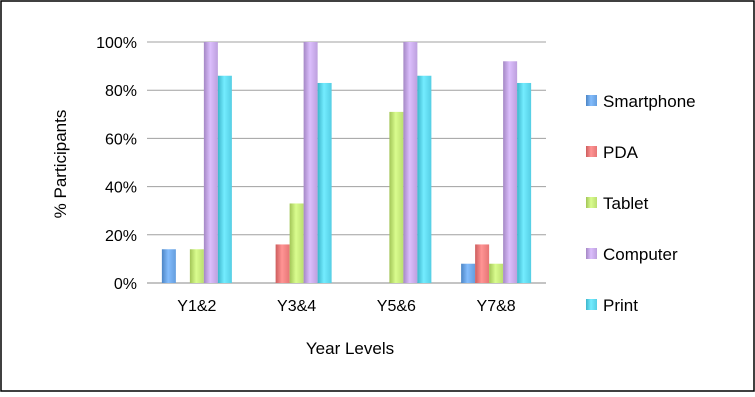 The image size is (755, 397). Describe the element at coordinates (121, 236) in the screenshot. I see `y-tick-label: 20%` at that location.